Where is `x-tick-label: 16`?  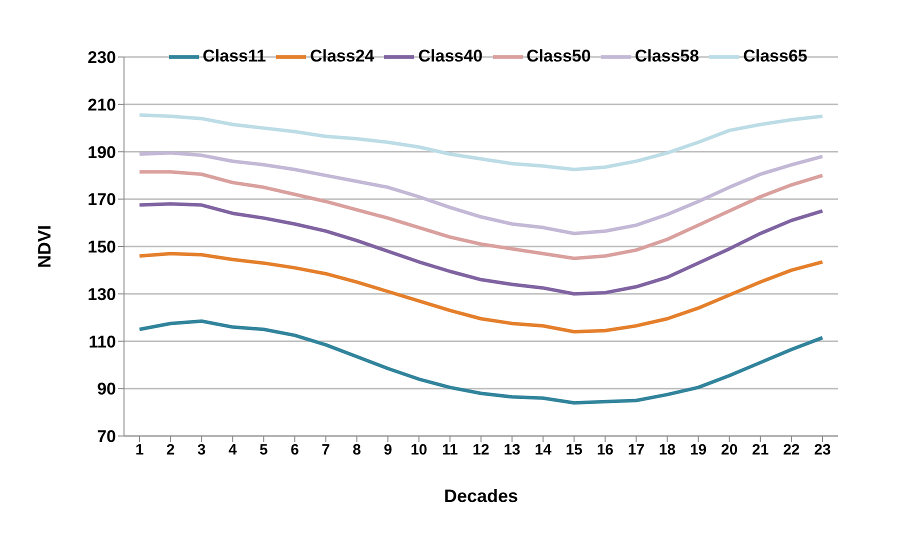
x-tick-label: 16 is located at coordinates (605, 450).